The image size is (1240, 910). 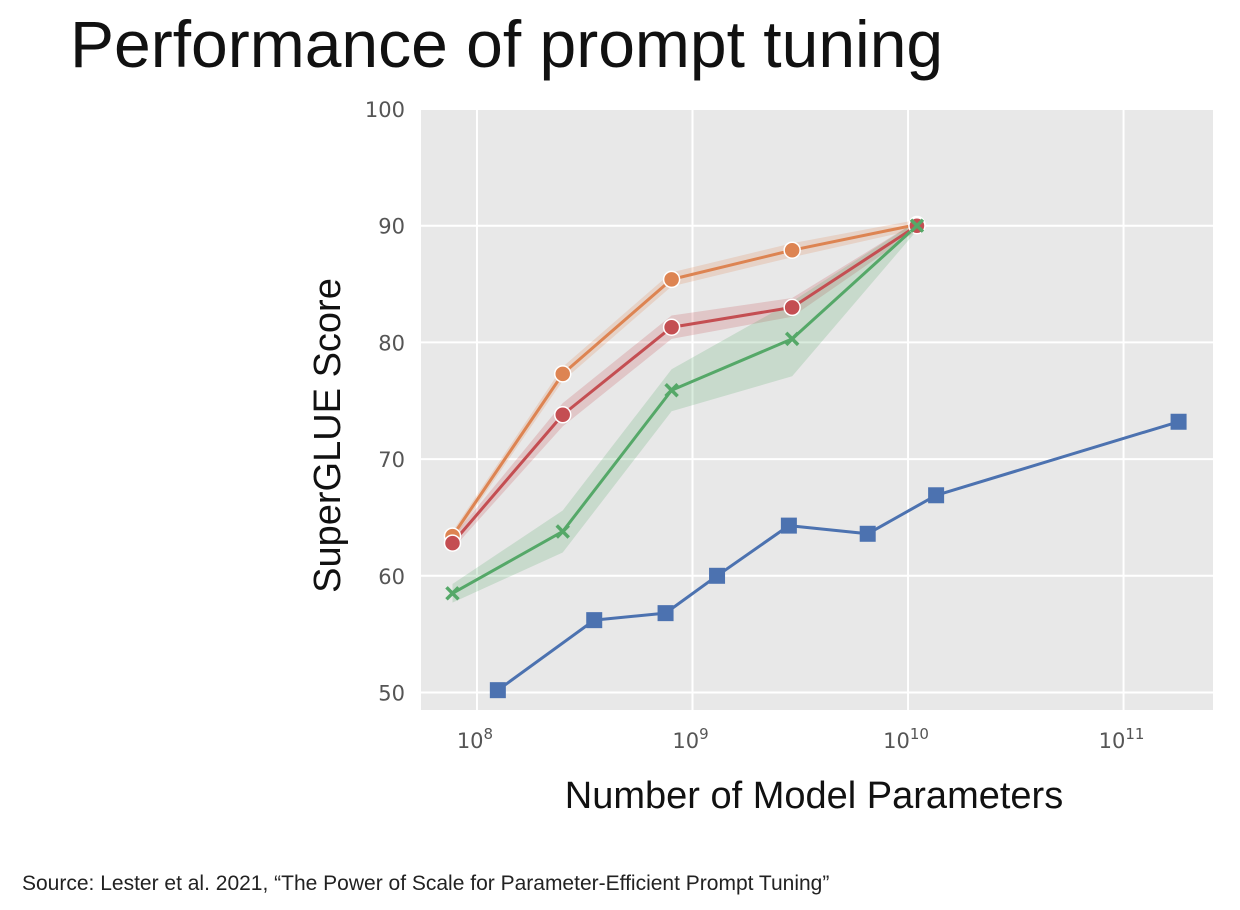 What do you see at coordinates (801, 739) in the screenshot?
I see `x-axis-ticks: 10⁸ 10⁹ 10¹⁰ 10¹¹` at bounding box center [801, 739].